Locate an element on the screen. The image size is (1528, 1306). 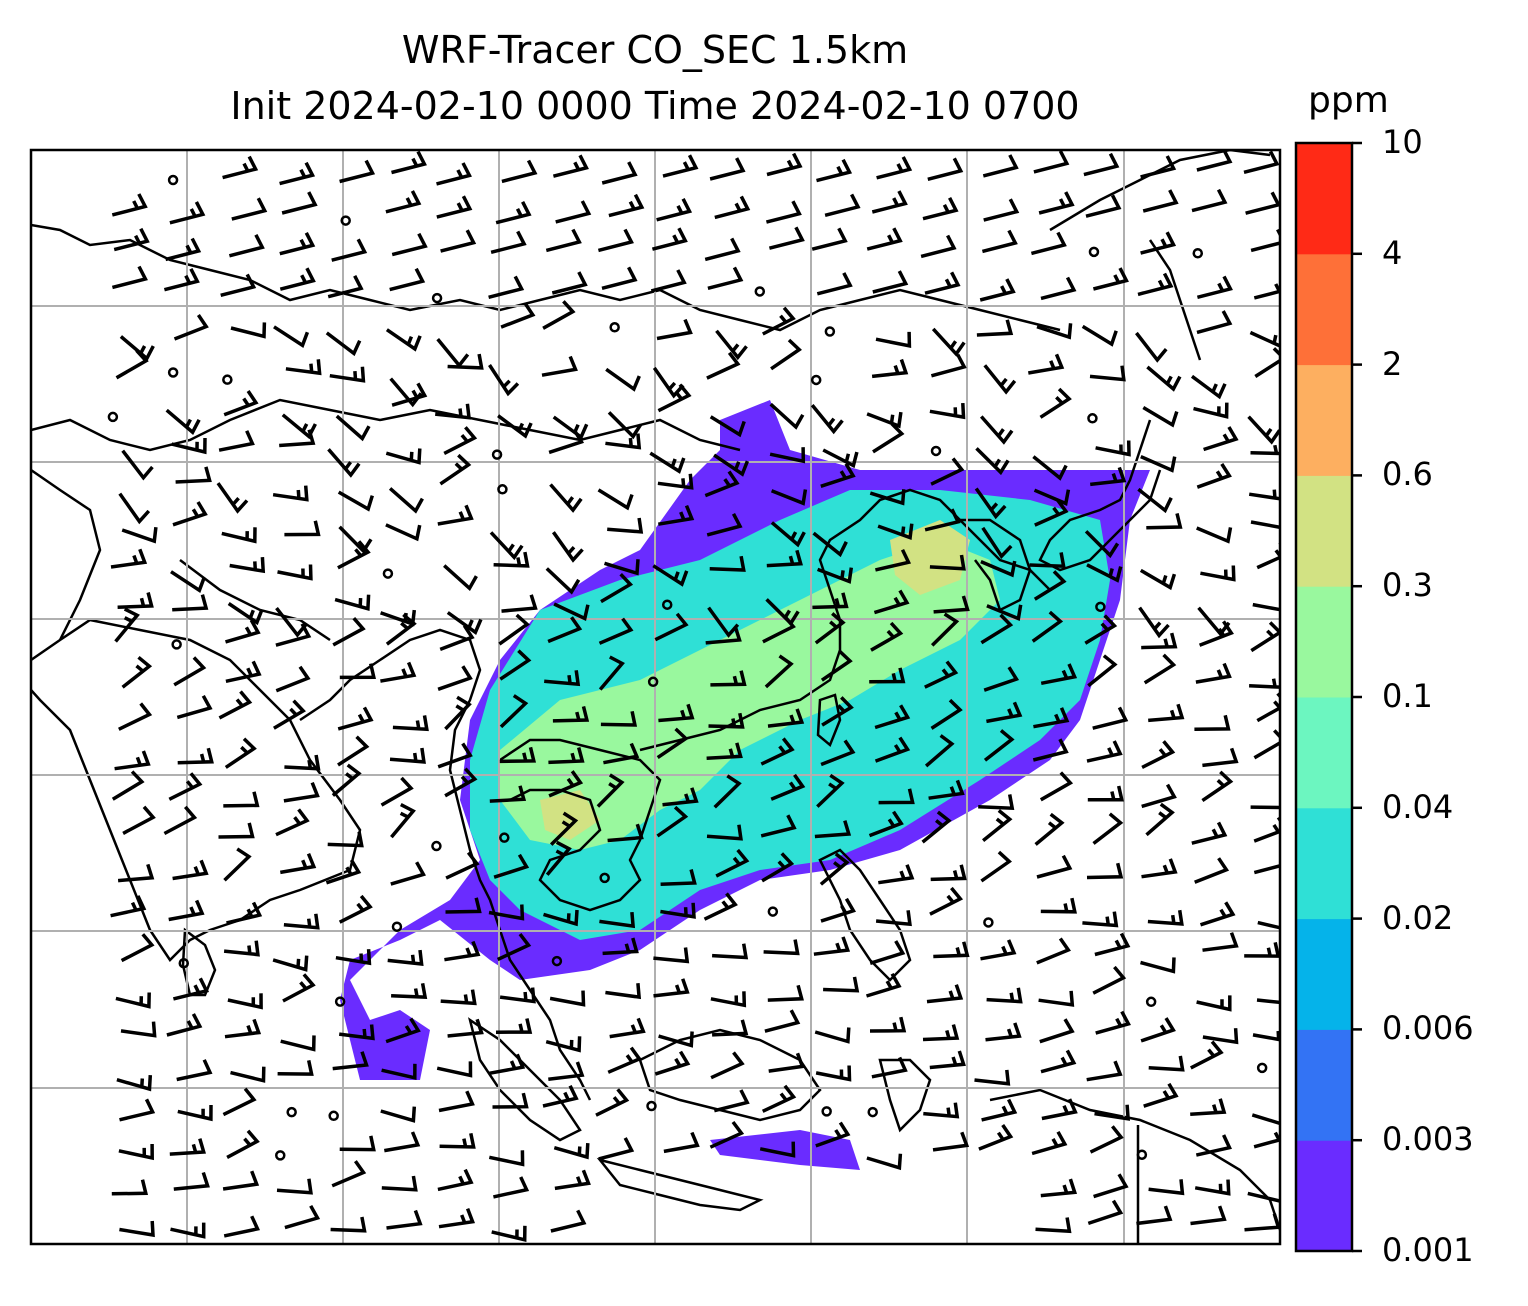
colorbar-tick-label: 0.3 is located at coordinates (1407, 585).